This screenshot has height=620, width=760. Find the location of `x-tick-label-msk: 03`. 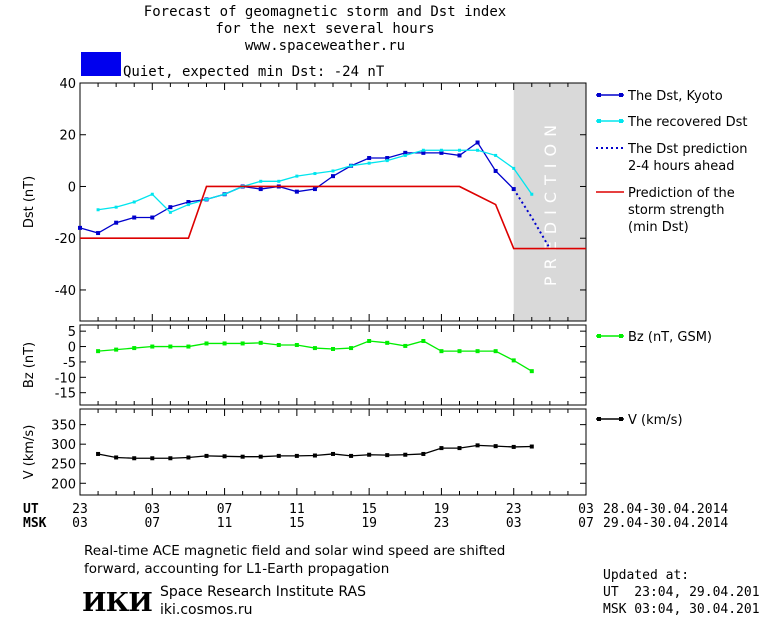

x-tick-label-msk: 03 is located at coordinates (80, 523).